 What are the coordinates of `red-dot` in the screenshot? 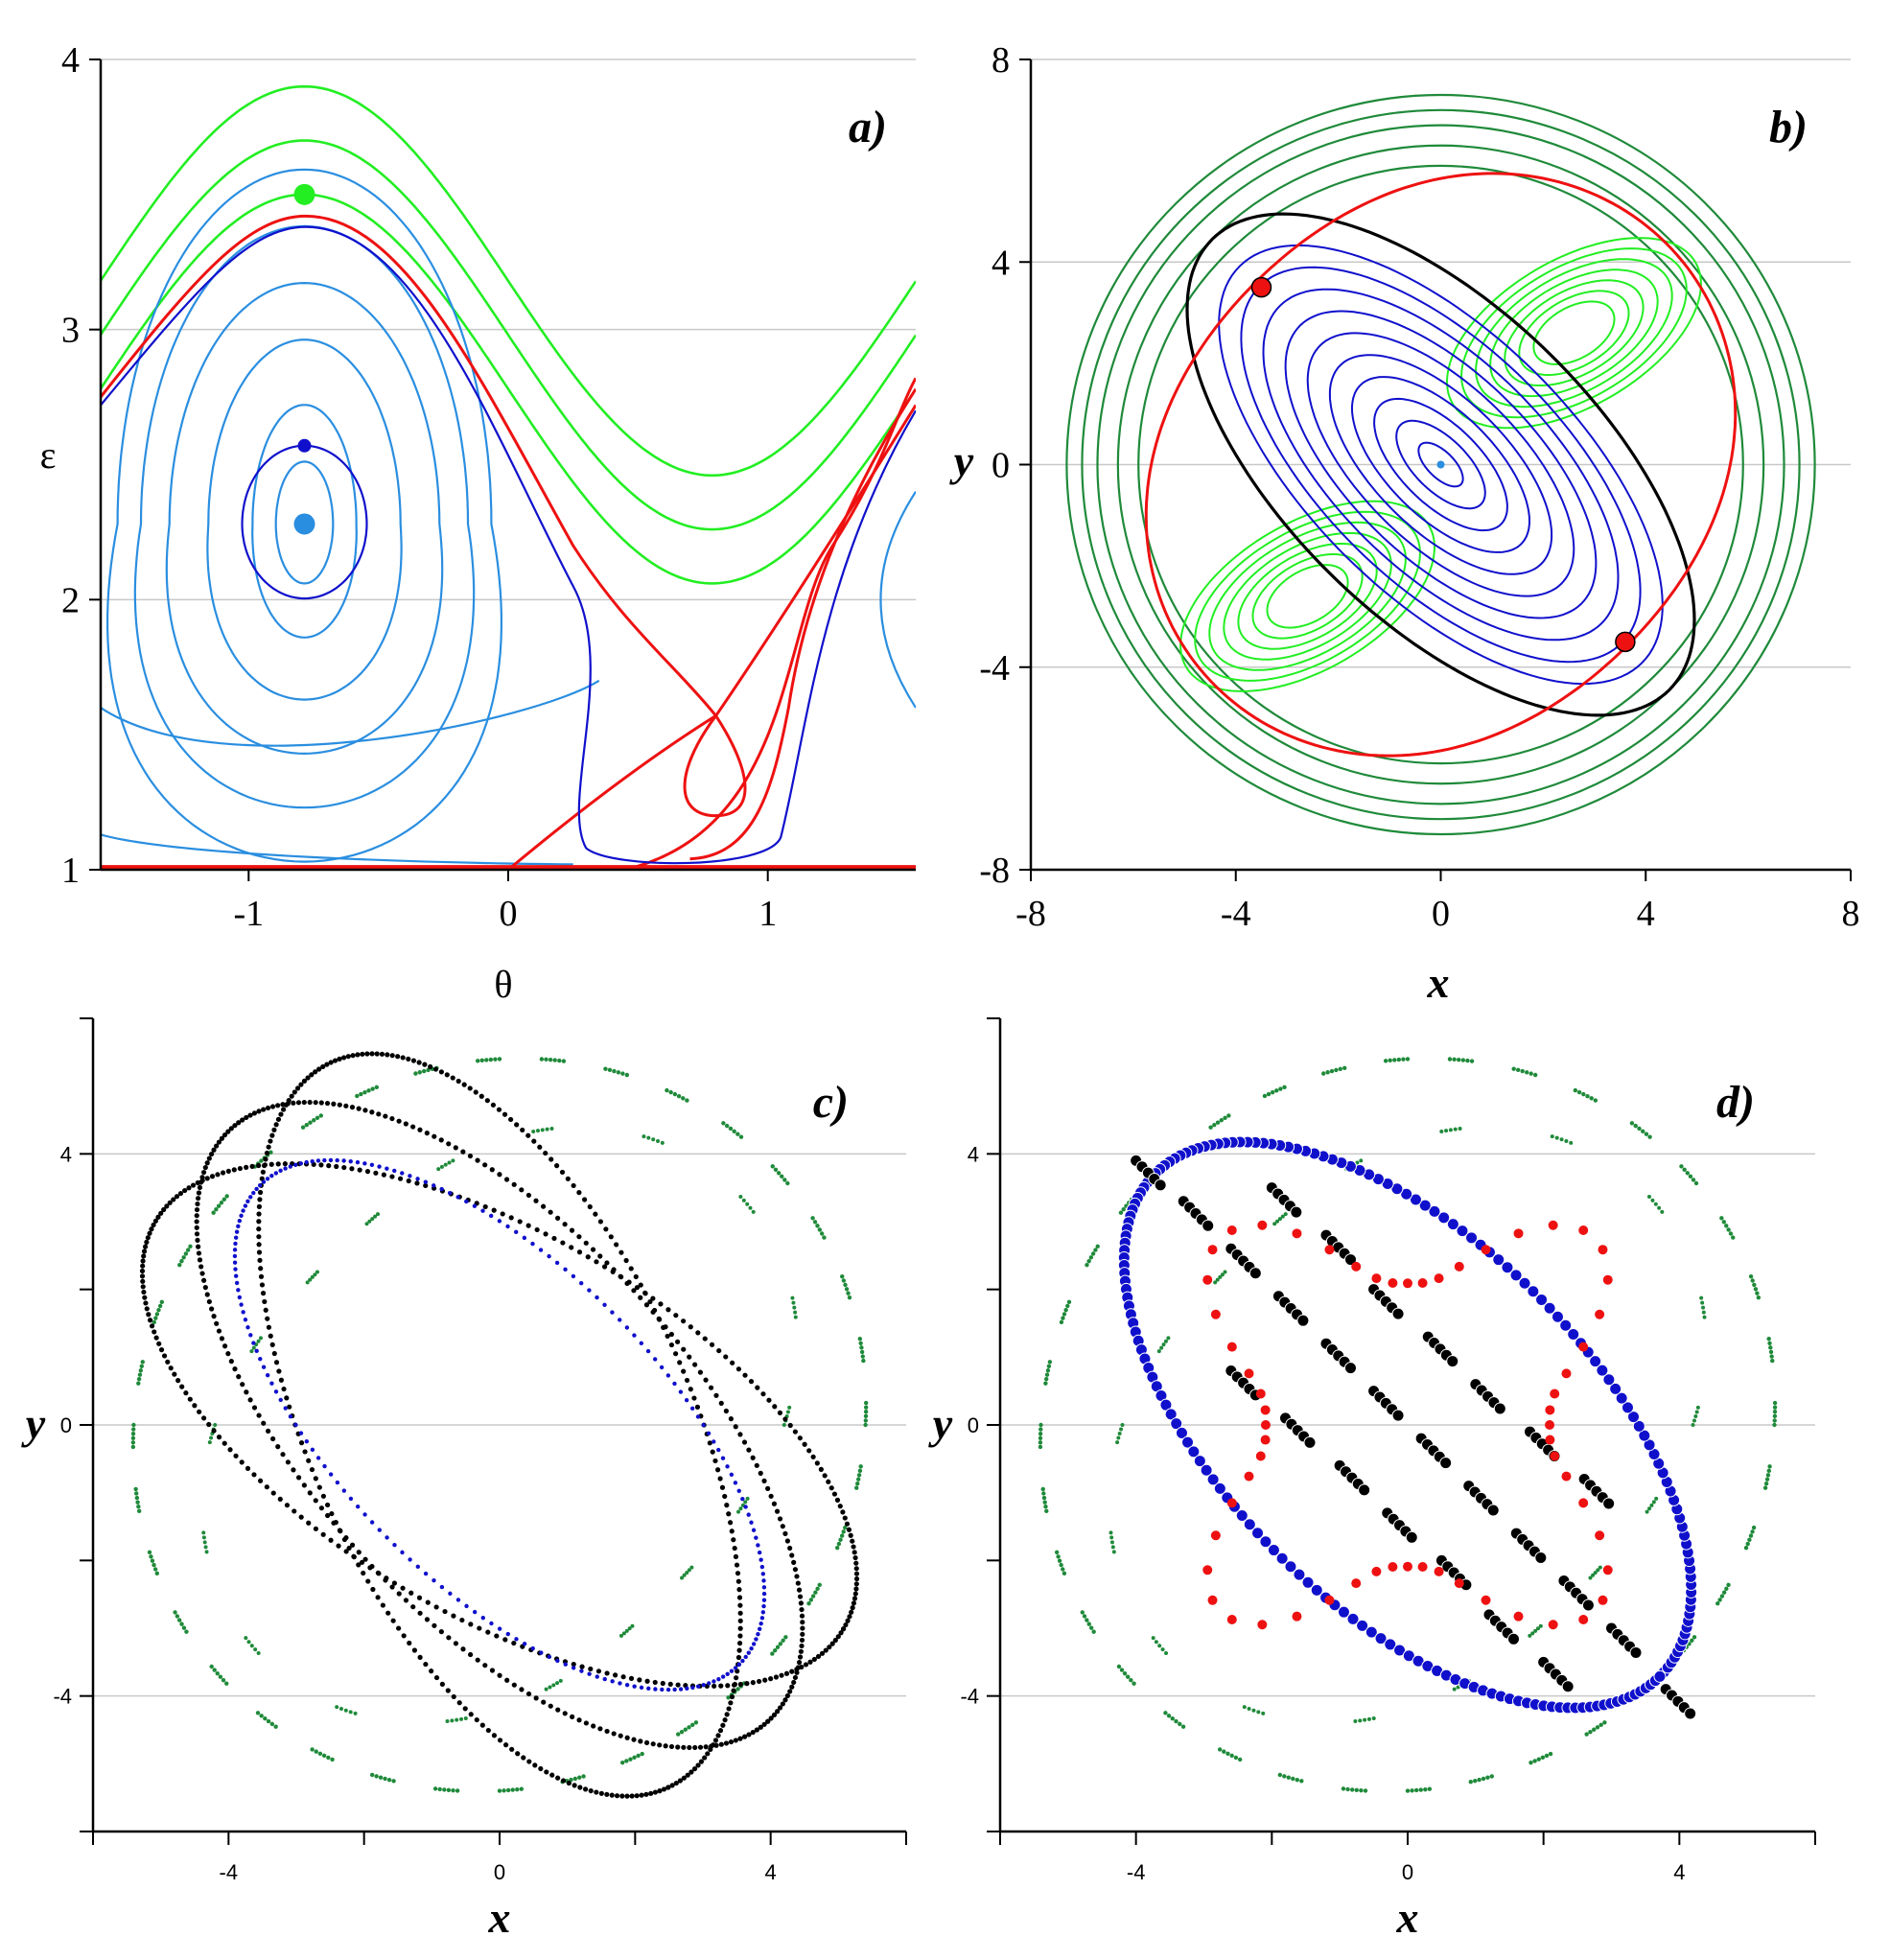 It's located at (1583, 1347).